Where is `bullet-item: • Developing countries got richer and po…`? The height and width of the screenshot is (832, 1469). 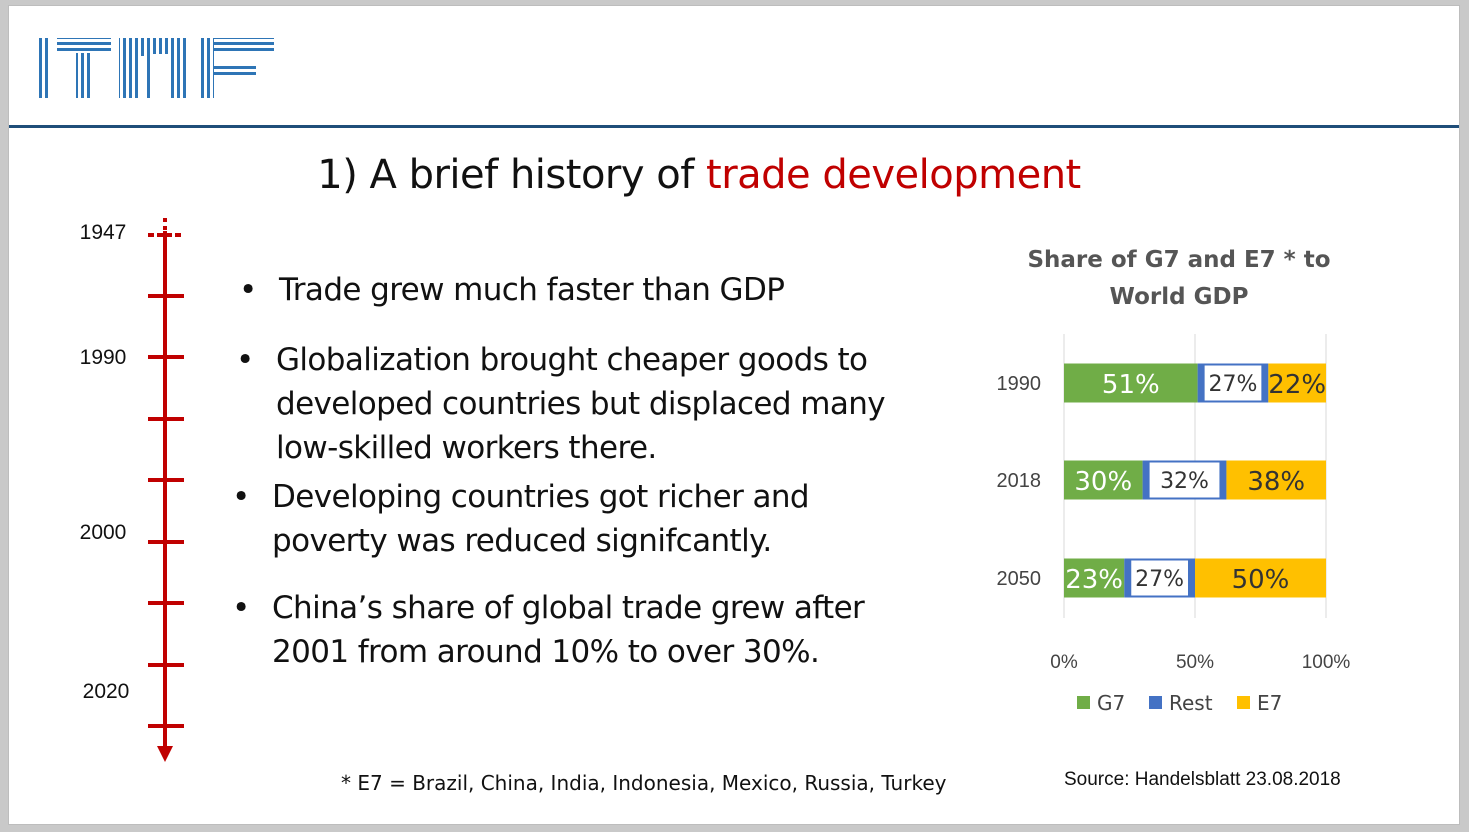
bullet-item: • Developing countries got richer and po… is located at coordinates (602, 519).